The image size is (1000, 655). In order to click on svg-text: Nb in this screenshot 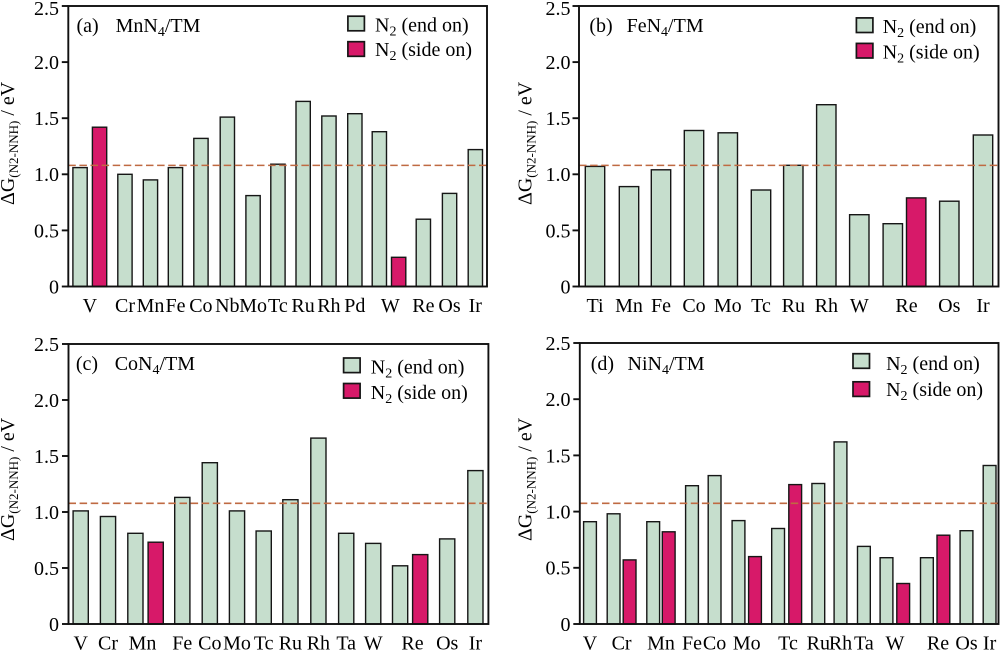, I will do `click(227, 306)`.